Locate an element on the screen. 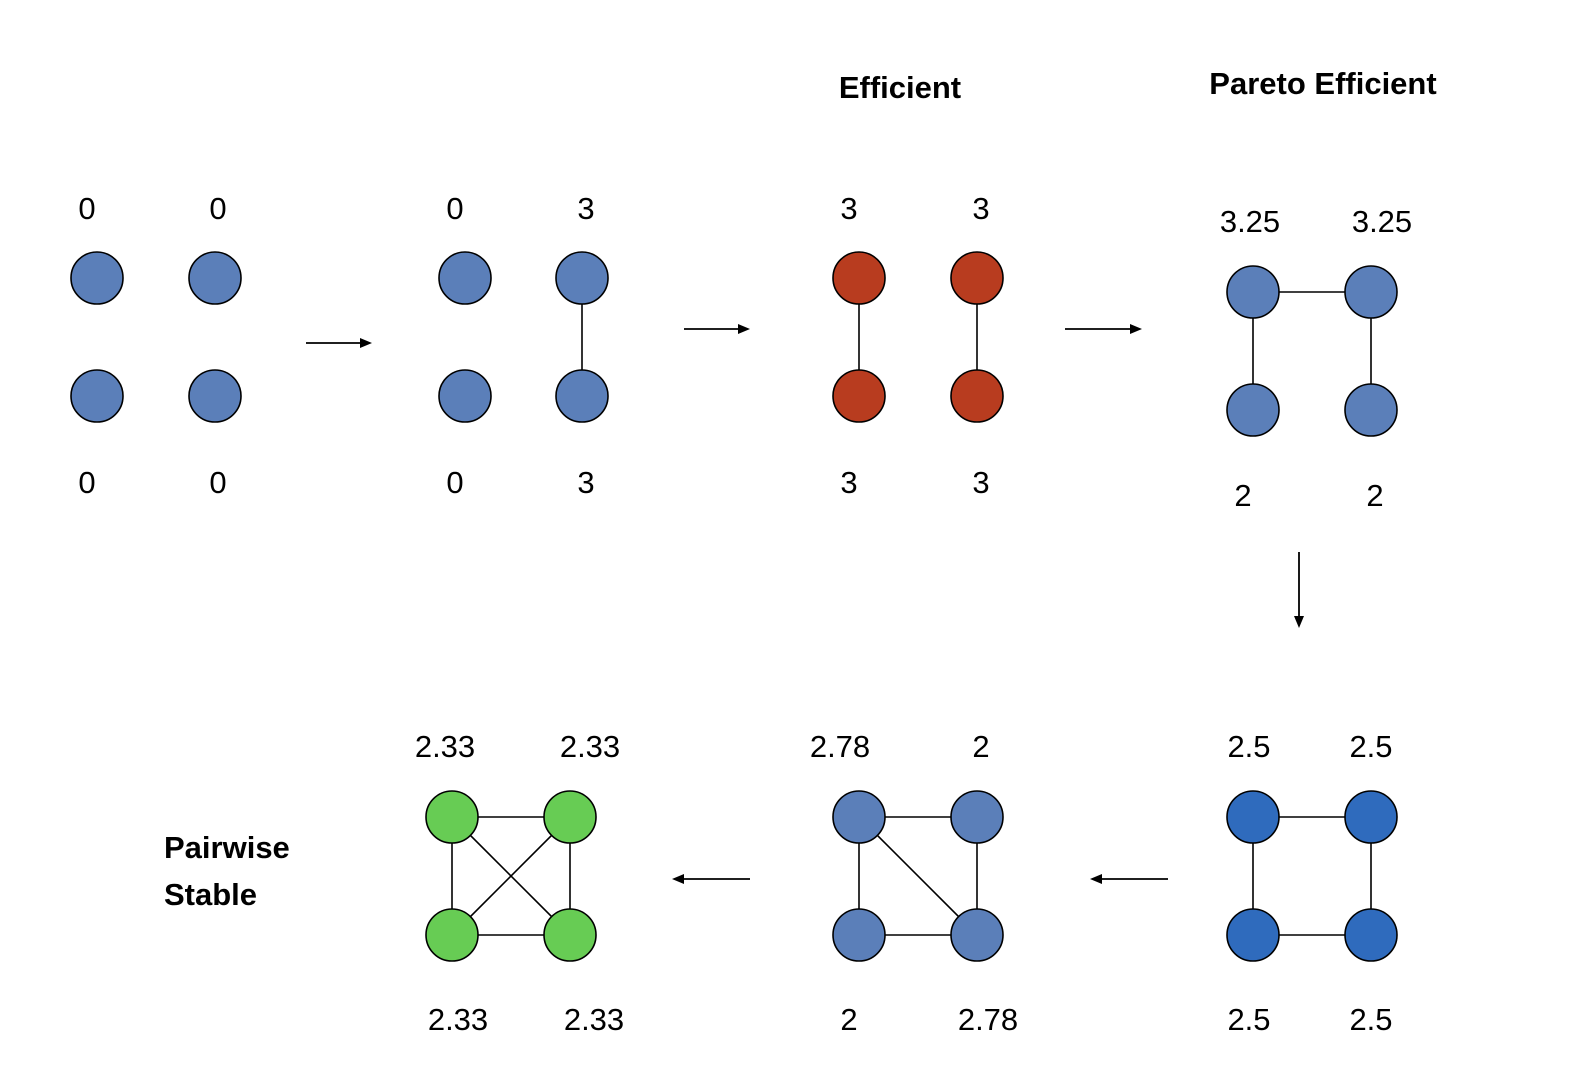 This screenshot has height=1066, width=1596. network-efficient: 3 3 3 3 is located at coordinates (918, 345).